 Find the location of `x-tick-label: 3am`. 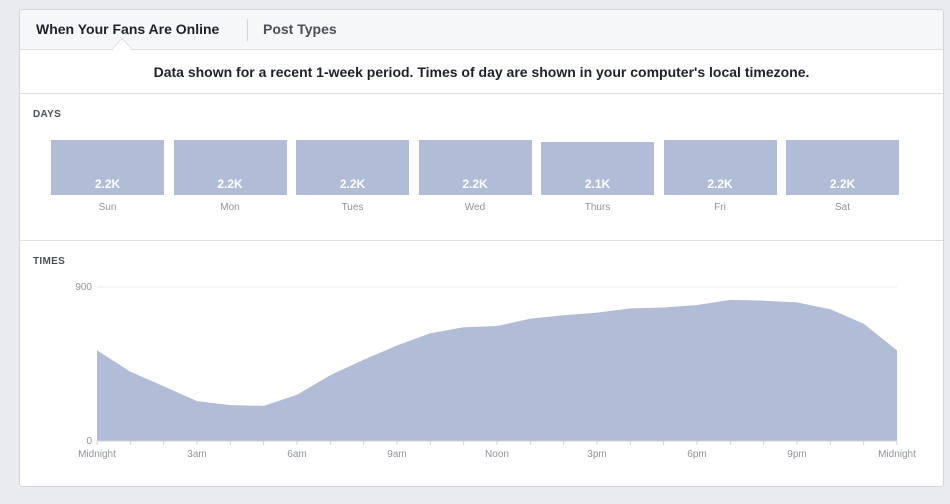

x-tick-label: 3am is located at coordinates (196, 454).